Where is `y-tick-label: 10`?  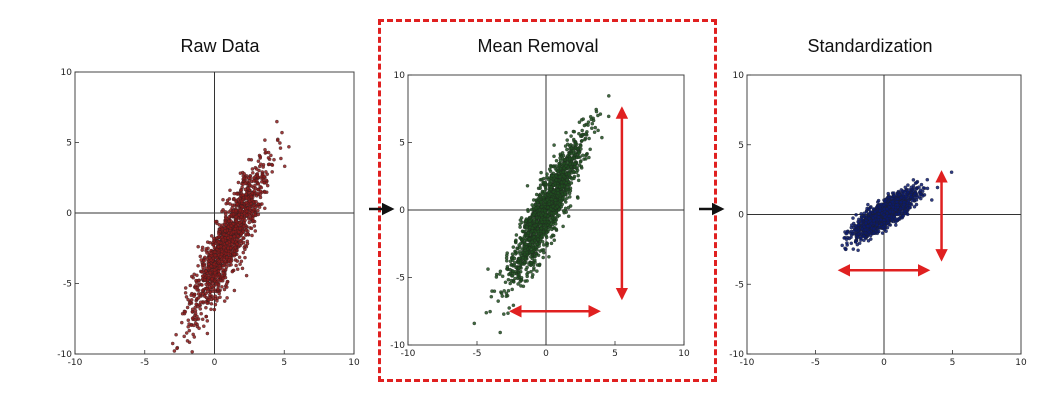 y-tick-label: 10 is located at coordinates (400, 76).